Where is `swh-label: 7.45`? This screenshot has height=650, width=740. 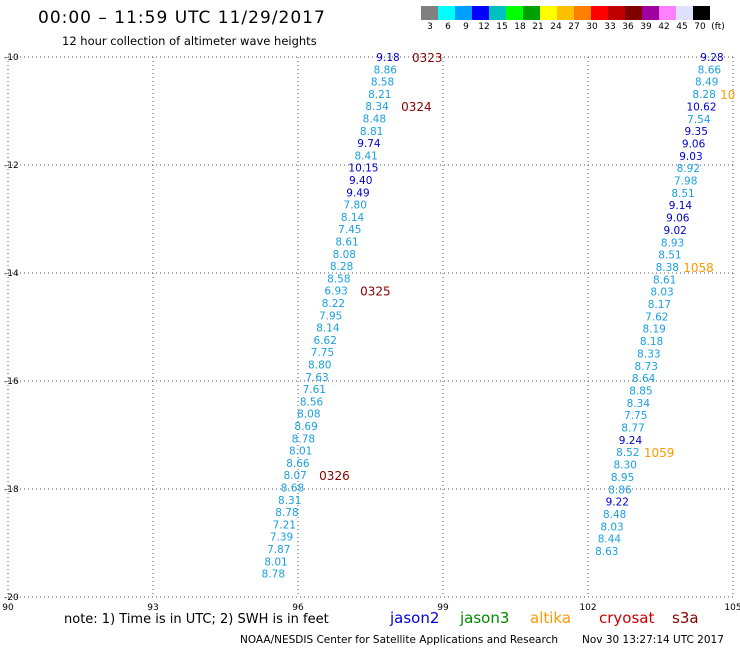
swh-label: 7.45 is located at coordinates (349, 230).